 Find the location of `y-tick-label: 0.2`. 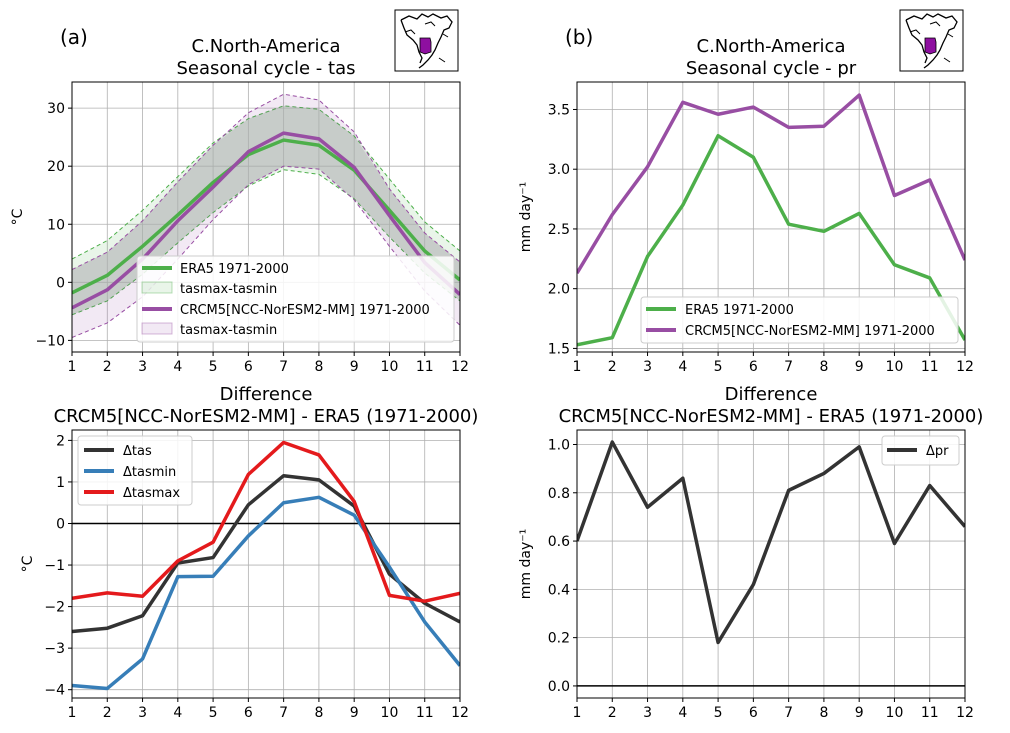

y-tick-label: 0.2 is located at coordinates (559, 639).